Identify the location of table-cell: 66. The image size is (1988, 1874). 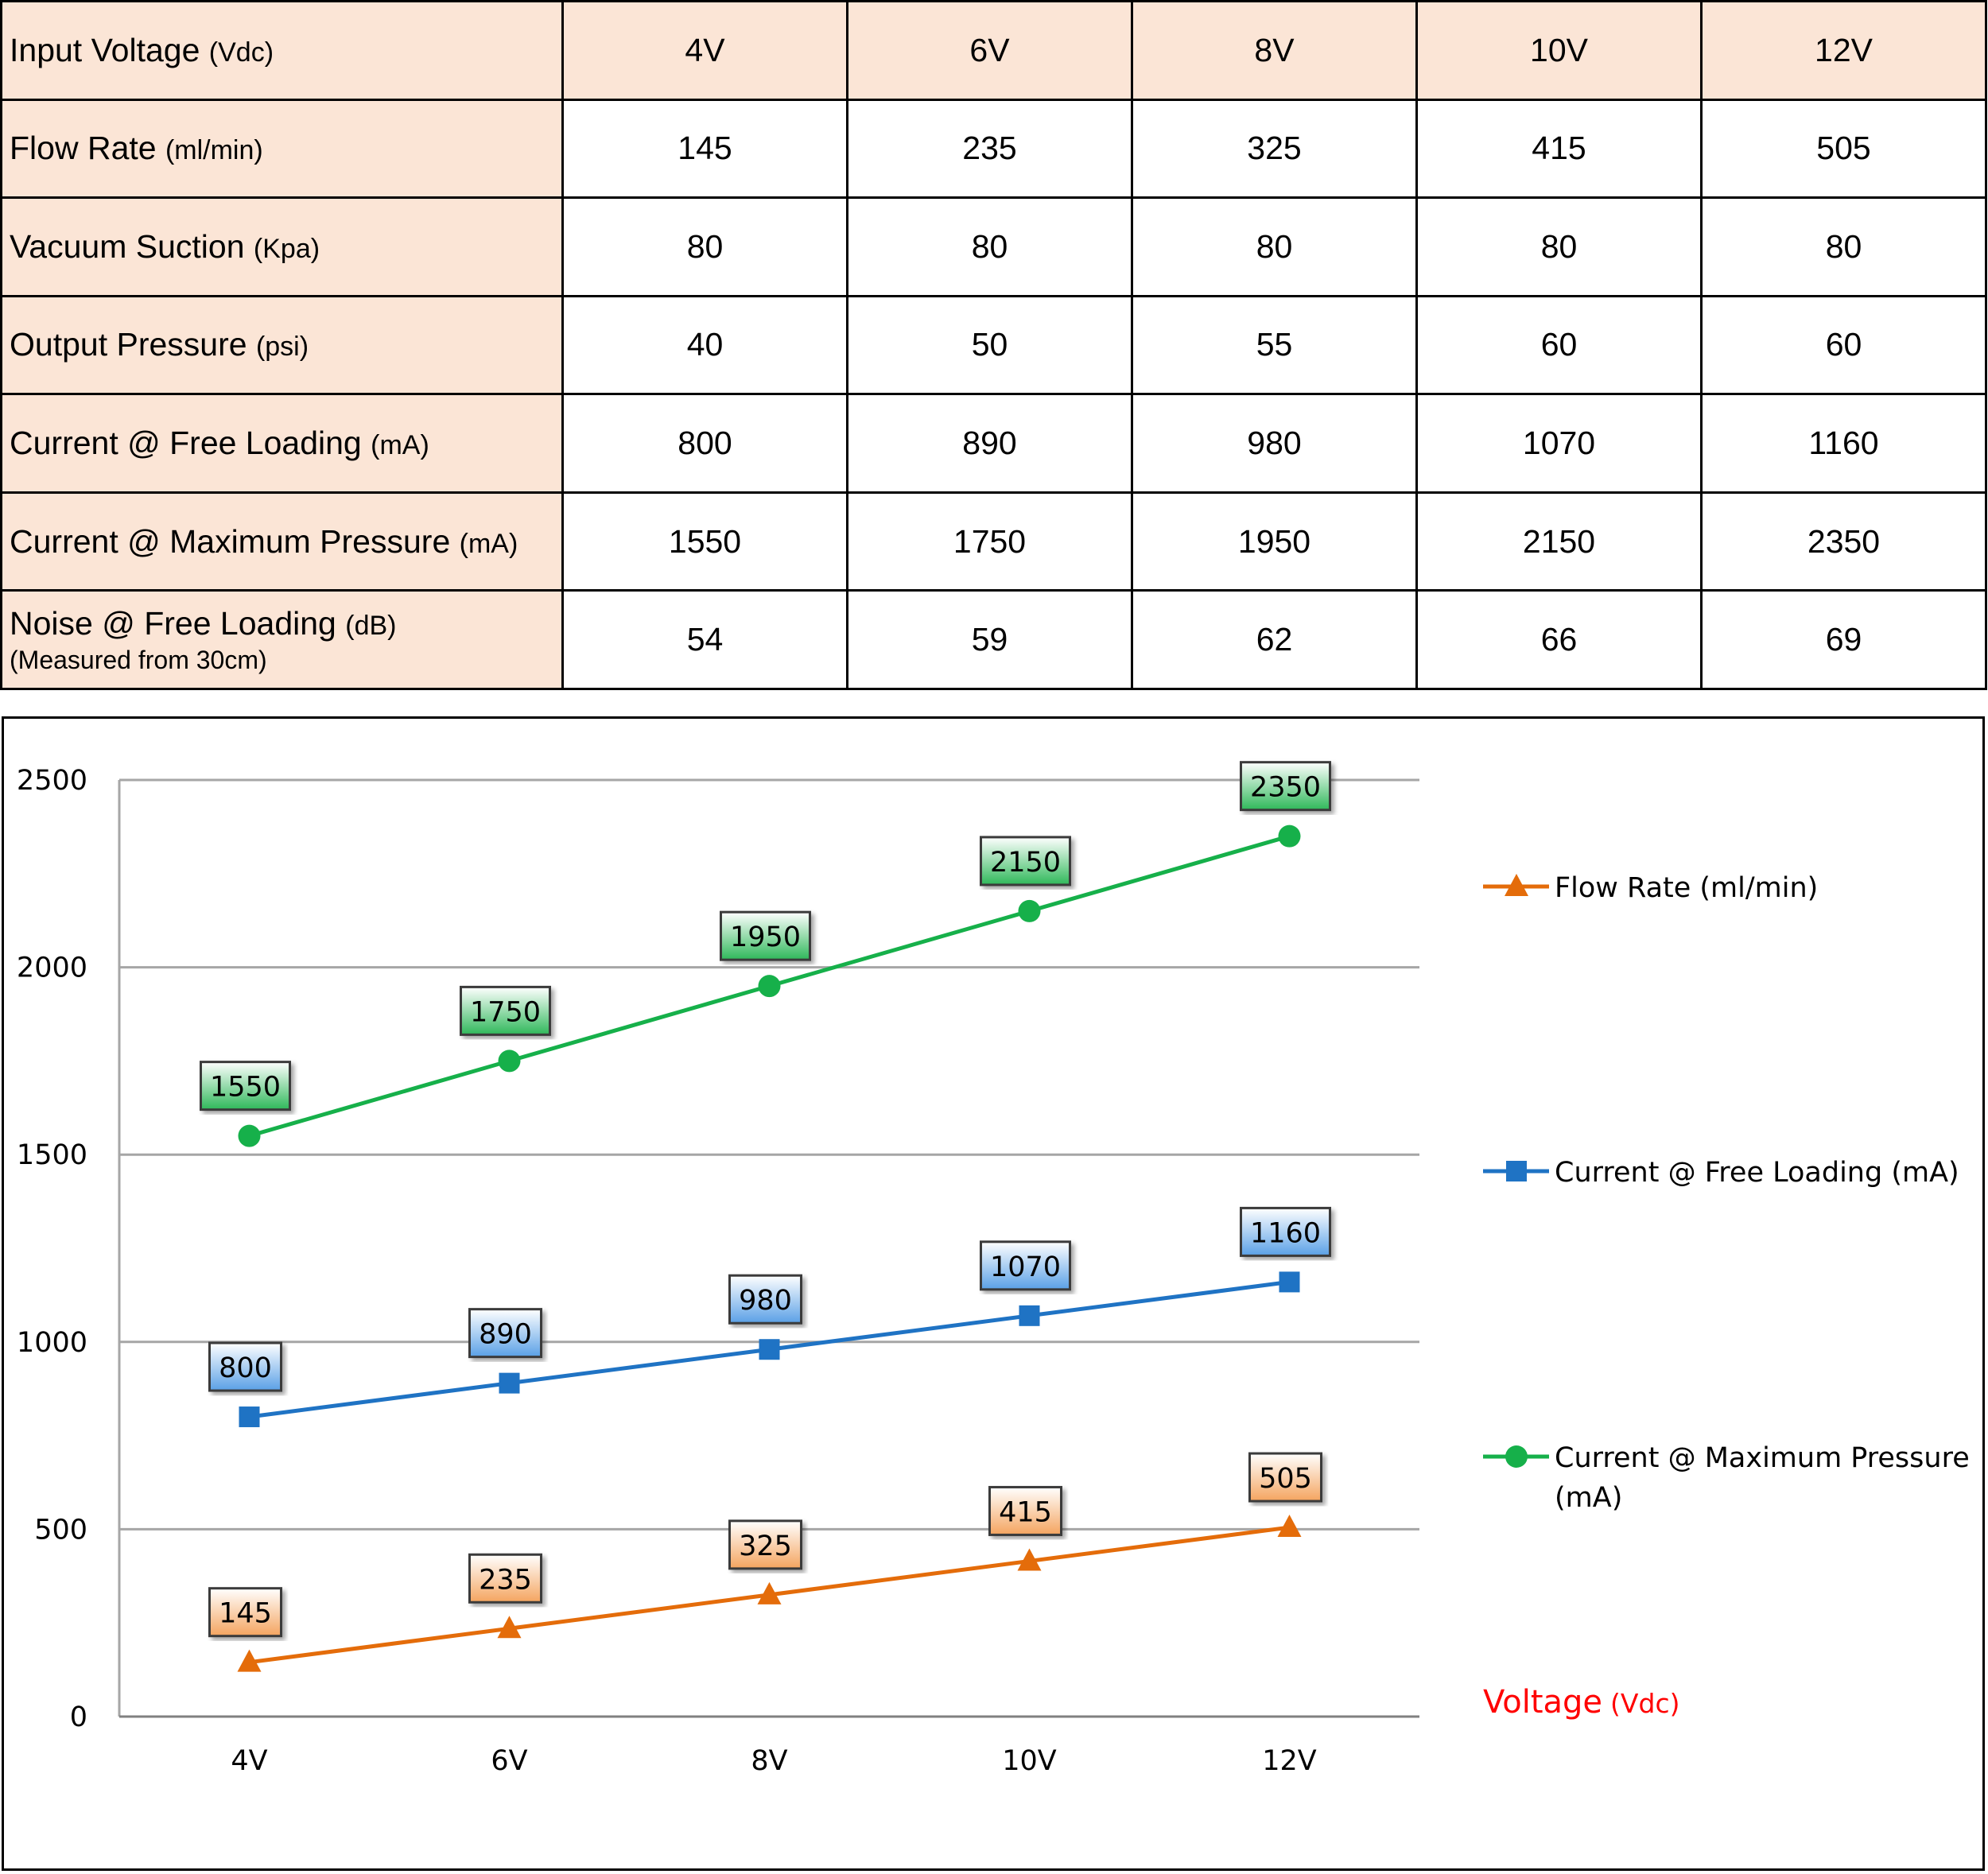
(1559, 639).